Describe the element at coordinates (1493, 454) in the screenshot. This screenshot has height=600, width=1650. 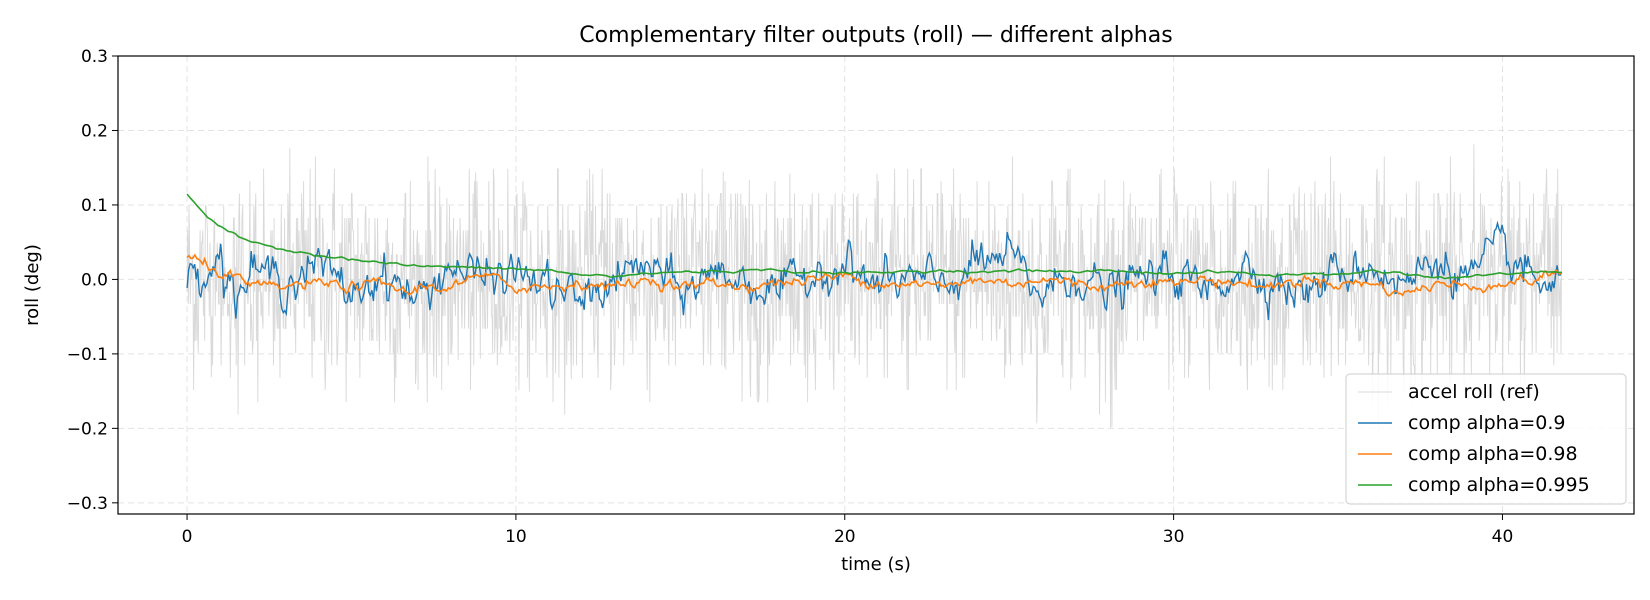
I see `legend-label: comp alpha=0.98` at that location.